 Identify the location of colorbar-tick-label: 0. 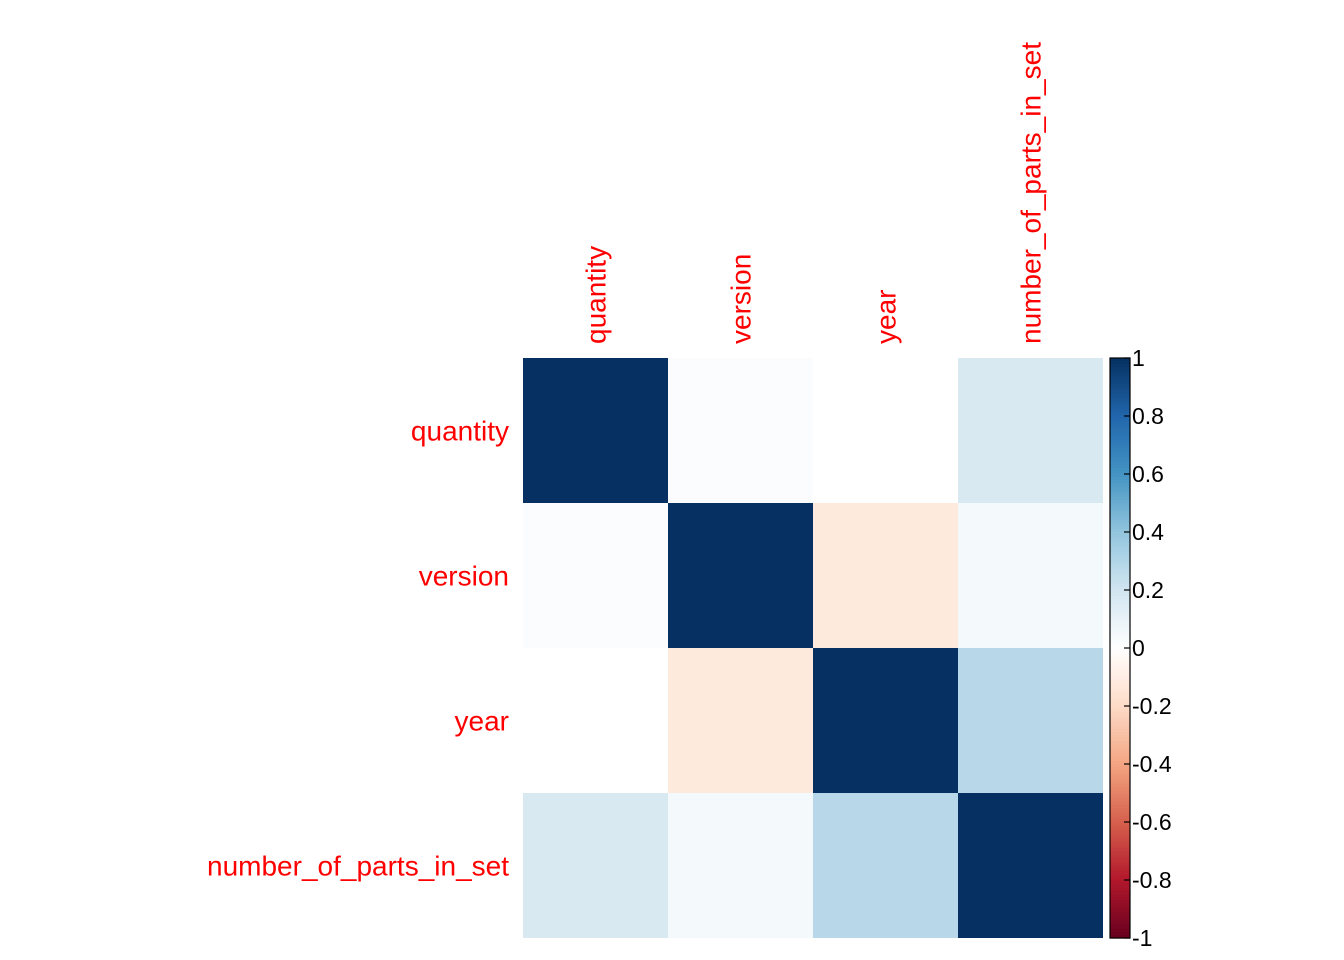
(1138, 648).